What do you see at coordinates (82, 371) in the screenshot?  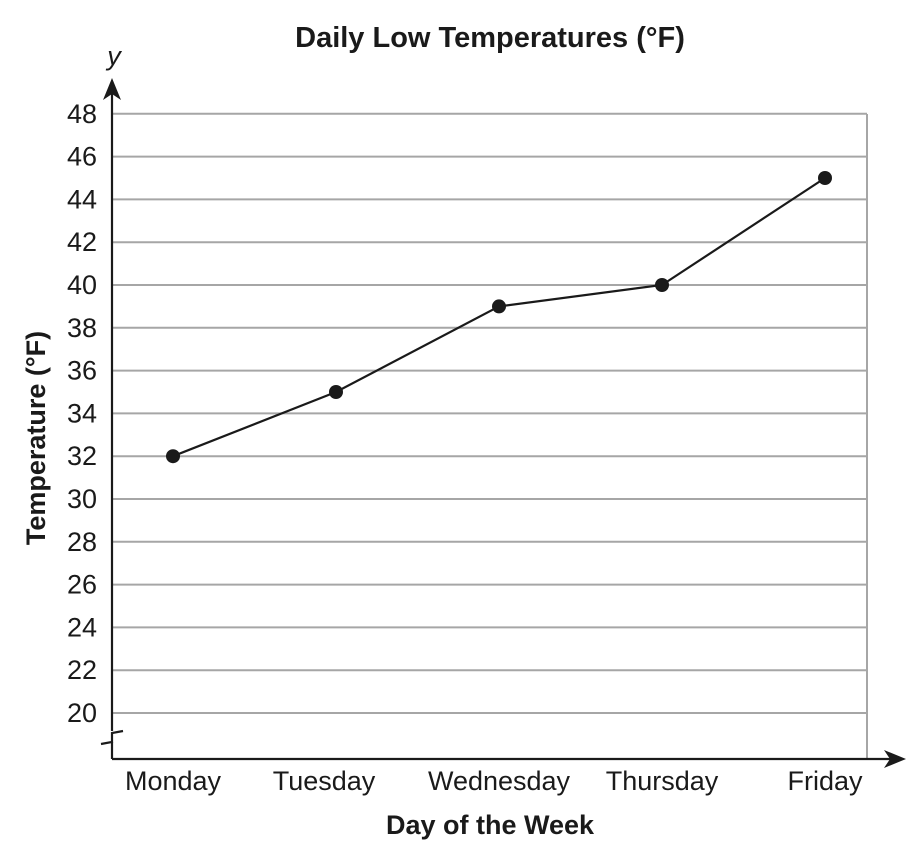 I see `y-tick-label-36: 36` at bounding box center [82, 371].